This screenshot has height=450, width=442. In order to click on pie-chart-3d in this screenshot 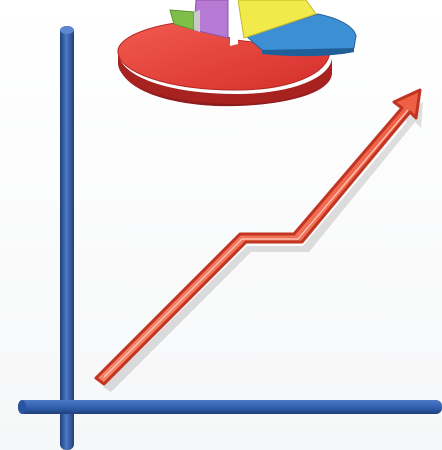, I will do `click(237, 53)`.